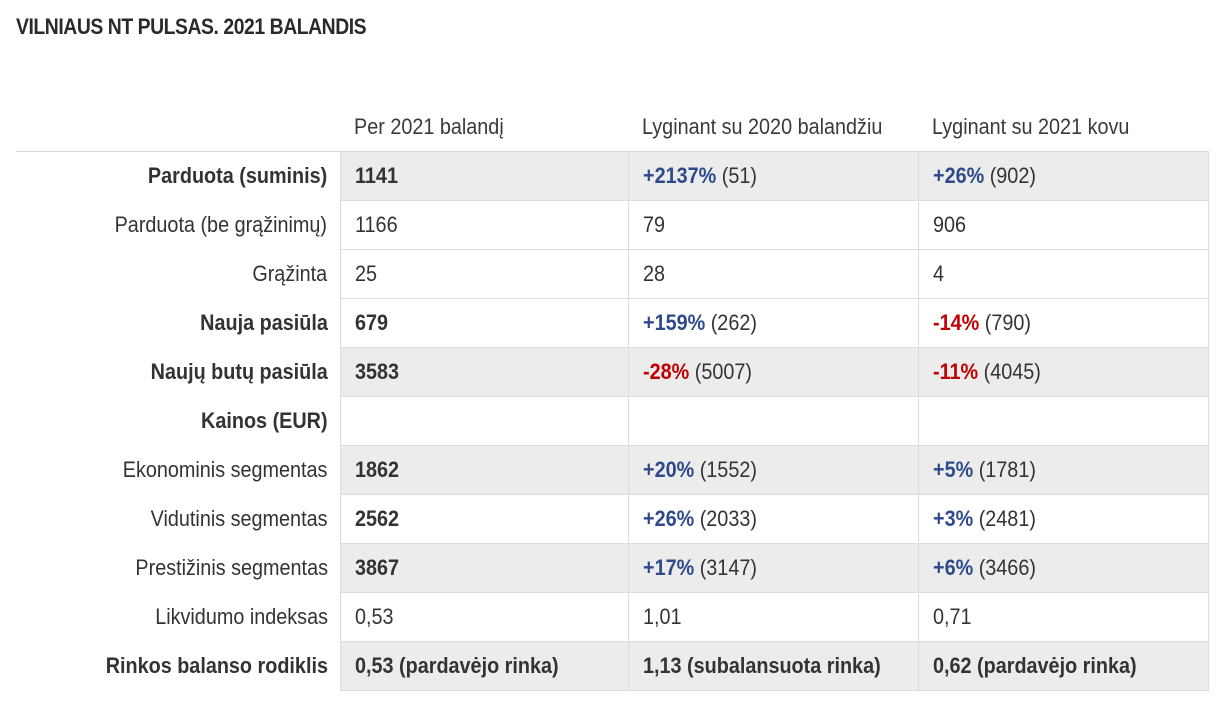 This screenshot has height=705, width=1223. I want to click on change-percent: +20%, so click(668, 469).